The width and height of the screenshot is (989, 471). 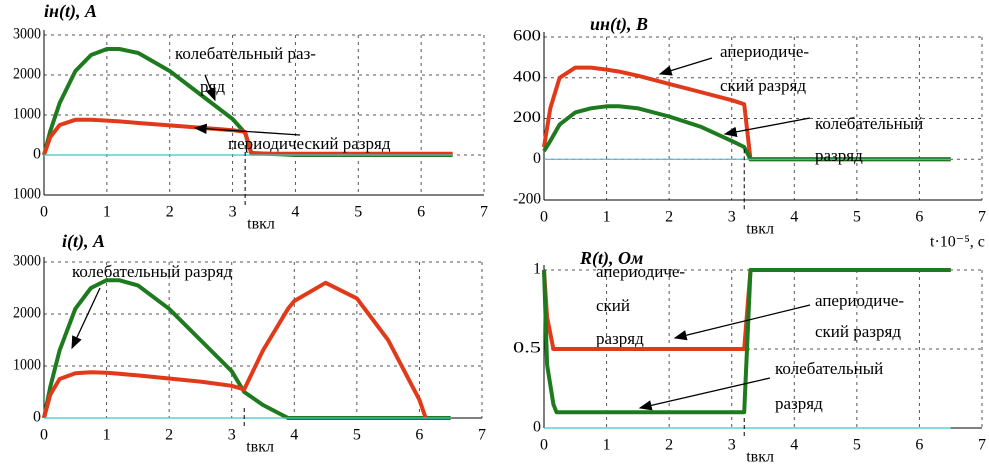 What do you see at coordinates (527, 348) in the screenshot?
I see `y-tick-label: 0.5` at bounding box center [527, 348].